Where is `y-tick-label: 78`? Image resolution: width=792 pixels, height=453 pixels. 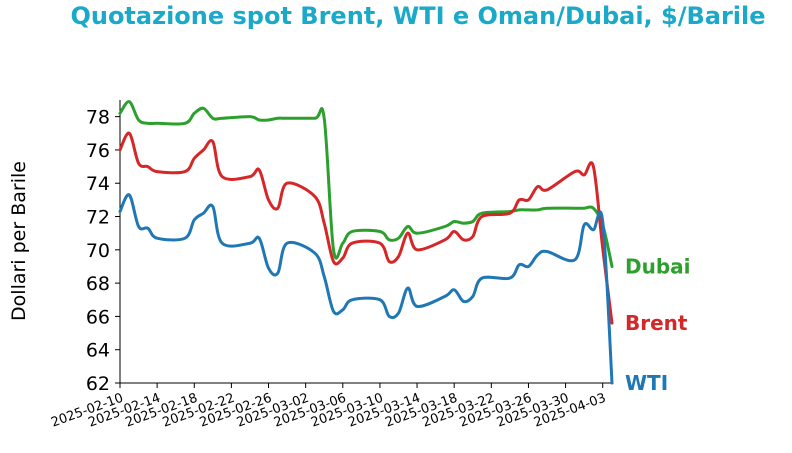
y-tick-label: 78 is located at coordinates (98, 118).